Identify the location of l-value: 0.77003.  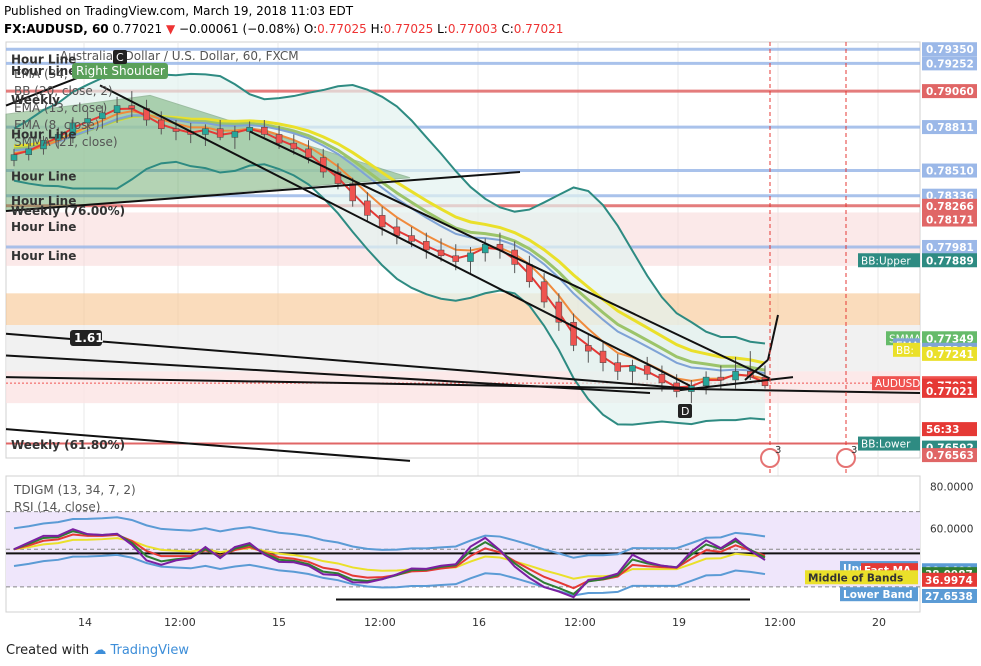
(472, 29).